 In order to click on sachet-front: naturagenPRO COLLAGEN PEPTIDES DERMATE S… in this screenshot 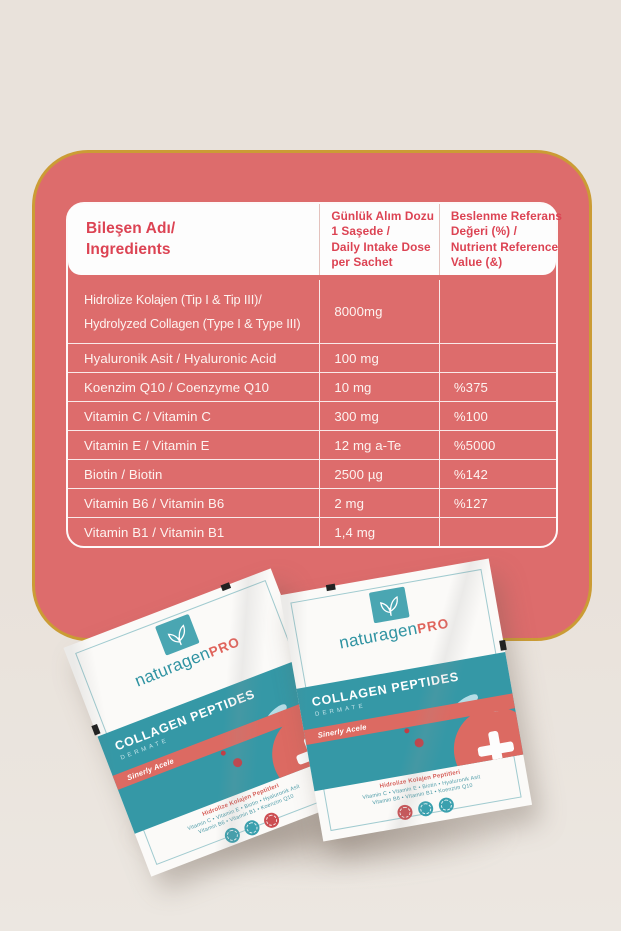, I will do `click(406, 700)`.